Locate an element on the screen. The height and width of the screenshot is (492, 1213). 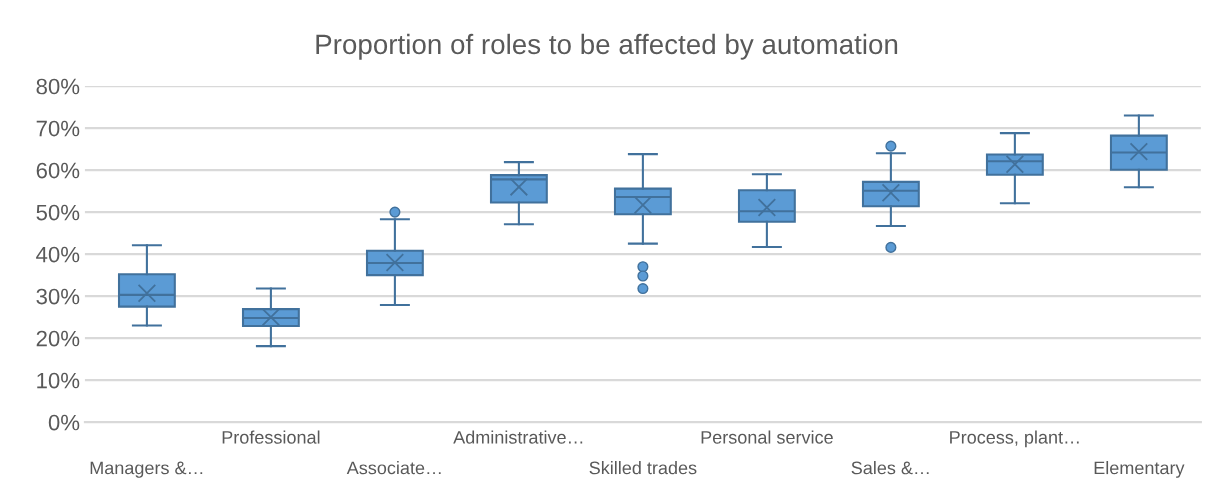
y-tick-label: 10% is located at coordinates (58, 380).